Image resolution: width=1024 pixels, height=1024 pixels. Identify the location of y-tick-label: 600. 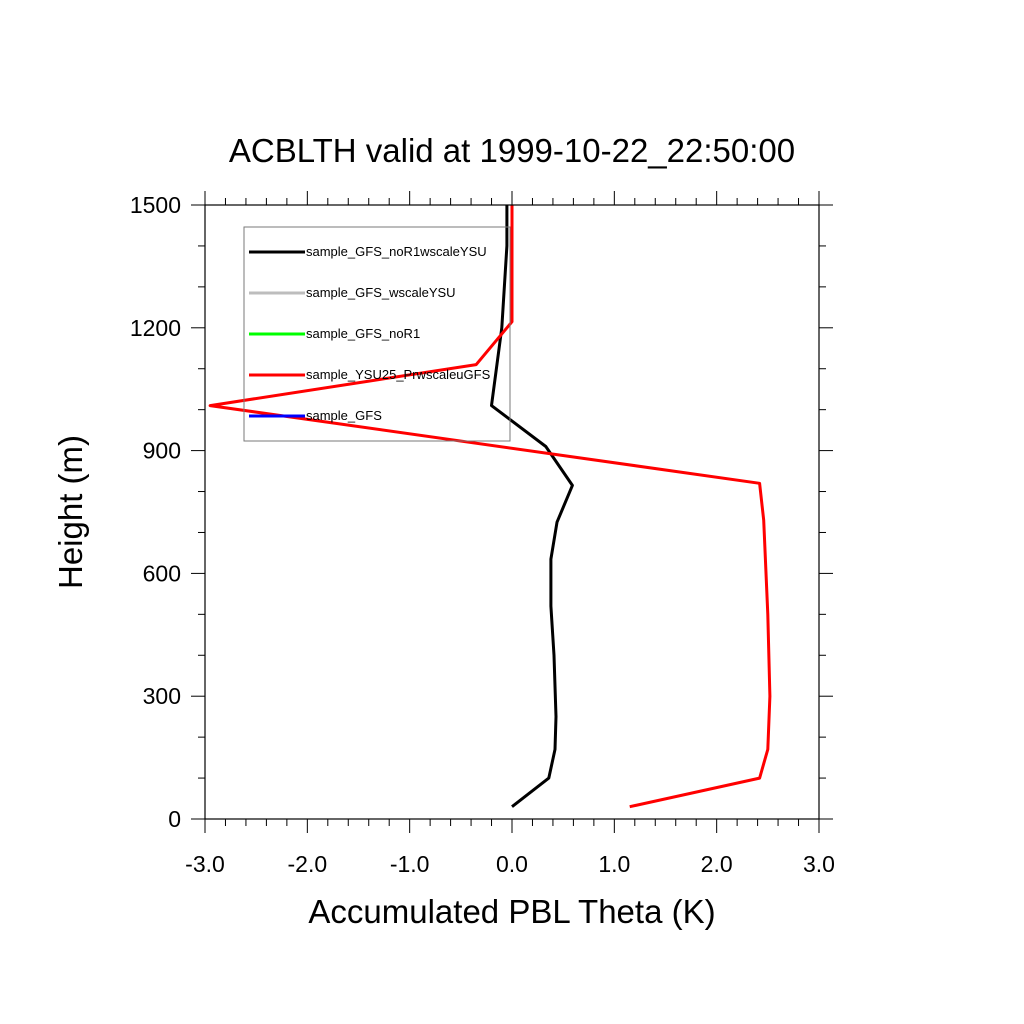
(162, 573).